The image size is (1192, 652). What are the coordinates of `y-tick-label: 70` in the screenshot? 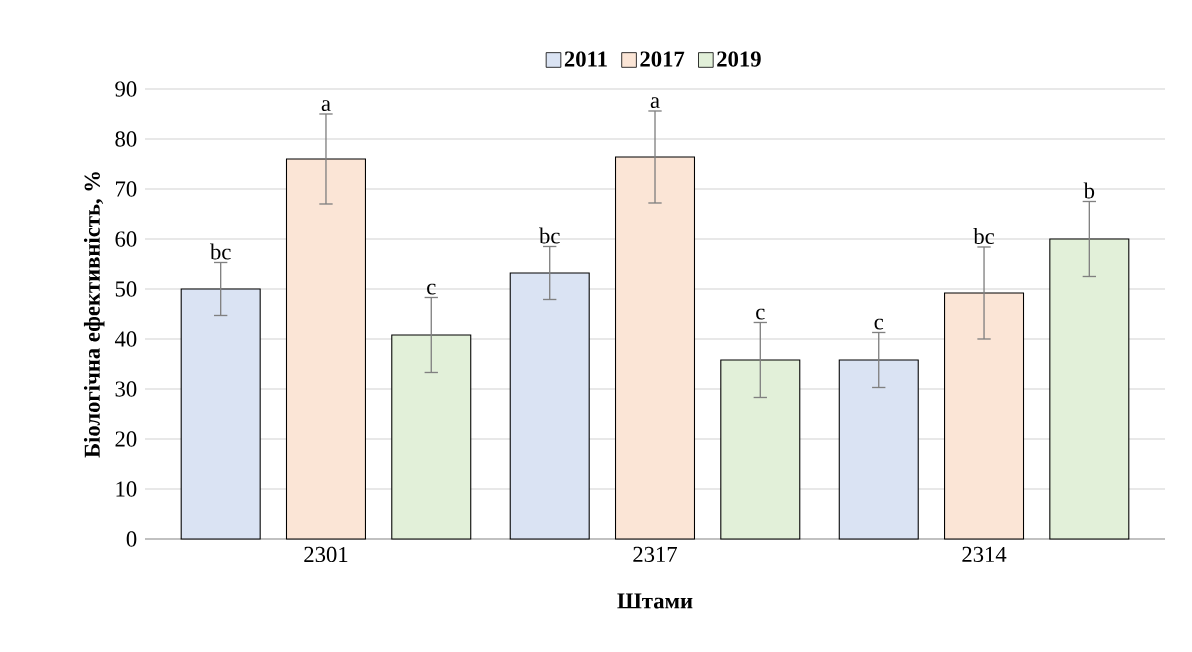 It's located at (126, 189).